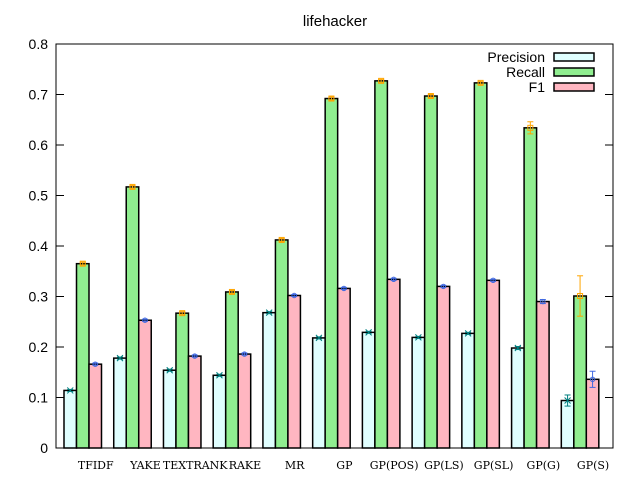  What do you see at coordinates (39, 347) in the screenshot?
I see `y-tick-label: 0.2` at bounding box center [39, 347].